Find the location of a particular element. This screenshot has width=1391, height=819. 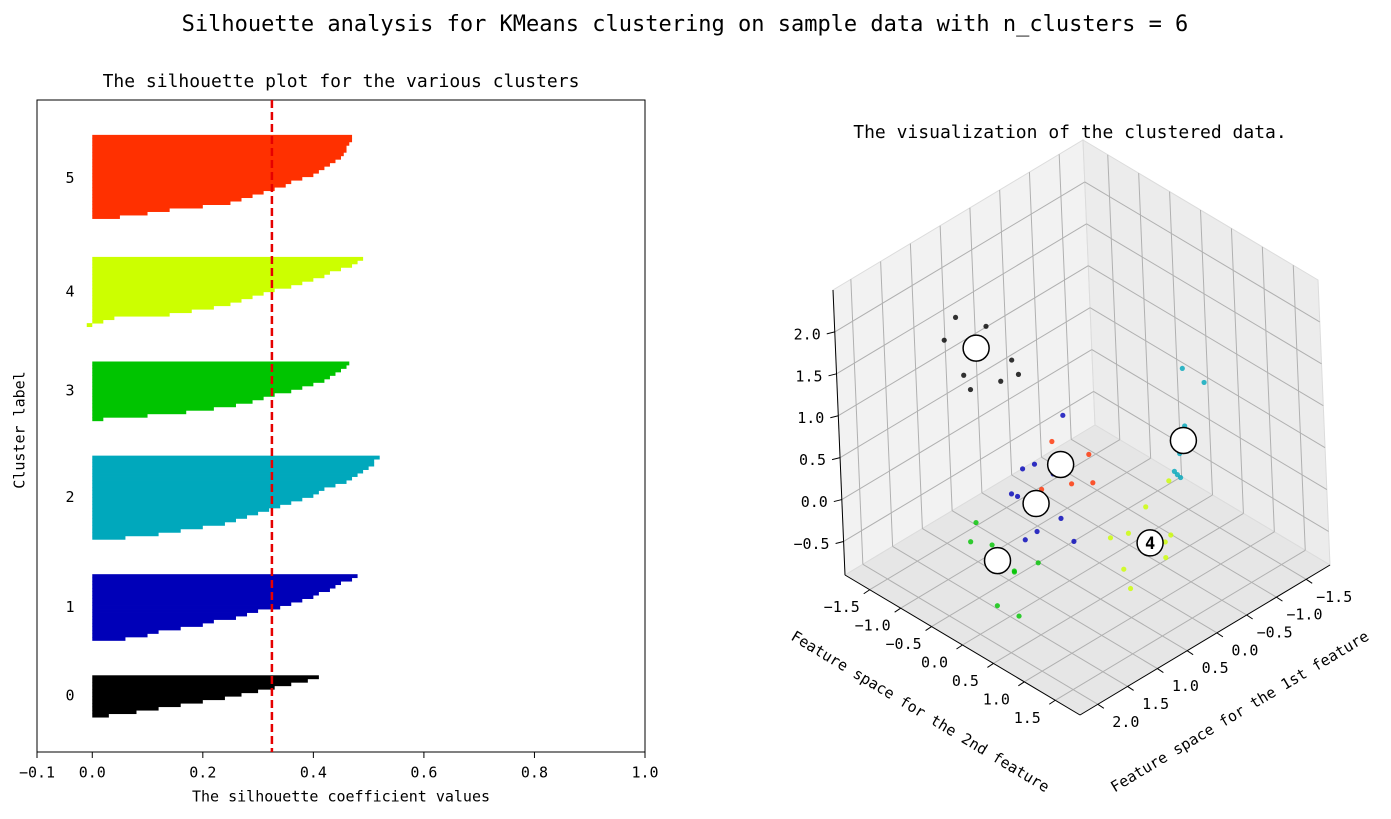

cluster-label: 5 is located at coordinates (69, 178).